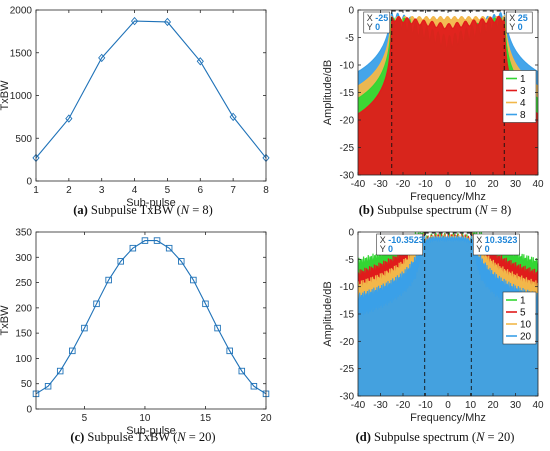  I want to click on y-axis-label: Amplitude/dB, so click(328, 313).